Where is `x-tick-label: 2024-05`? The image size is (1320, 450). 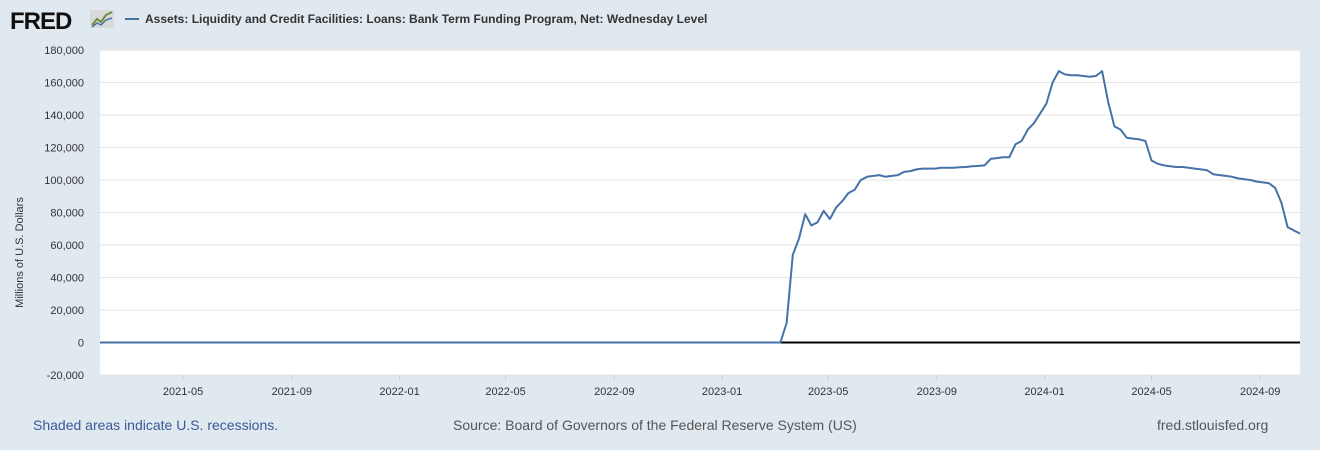 x-tick-label: 2024-05 is located at coordinates (1151, 392).